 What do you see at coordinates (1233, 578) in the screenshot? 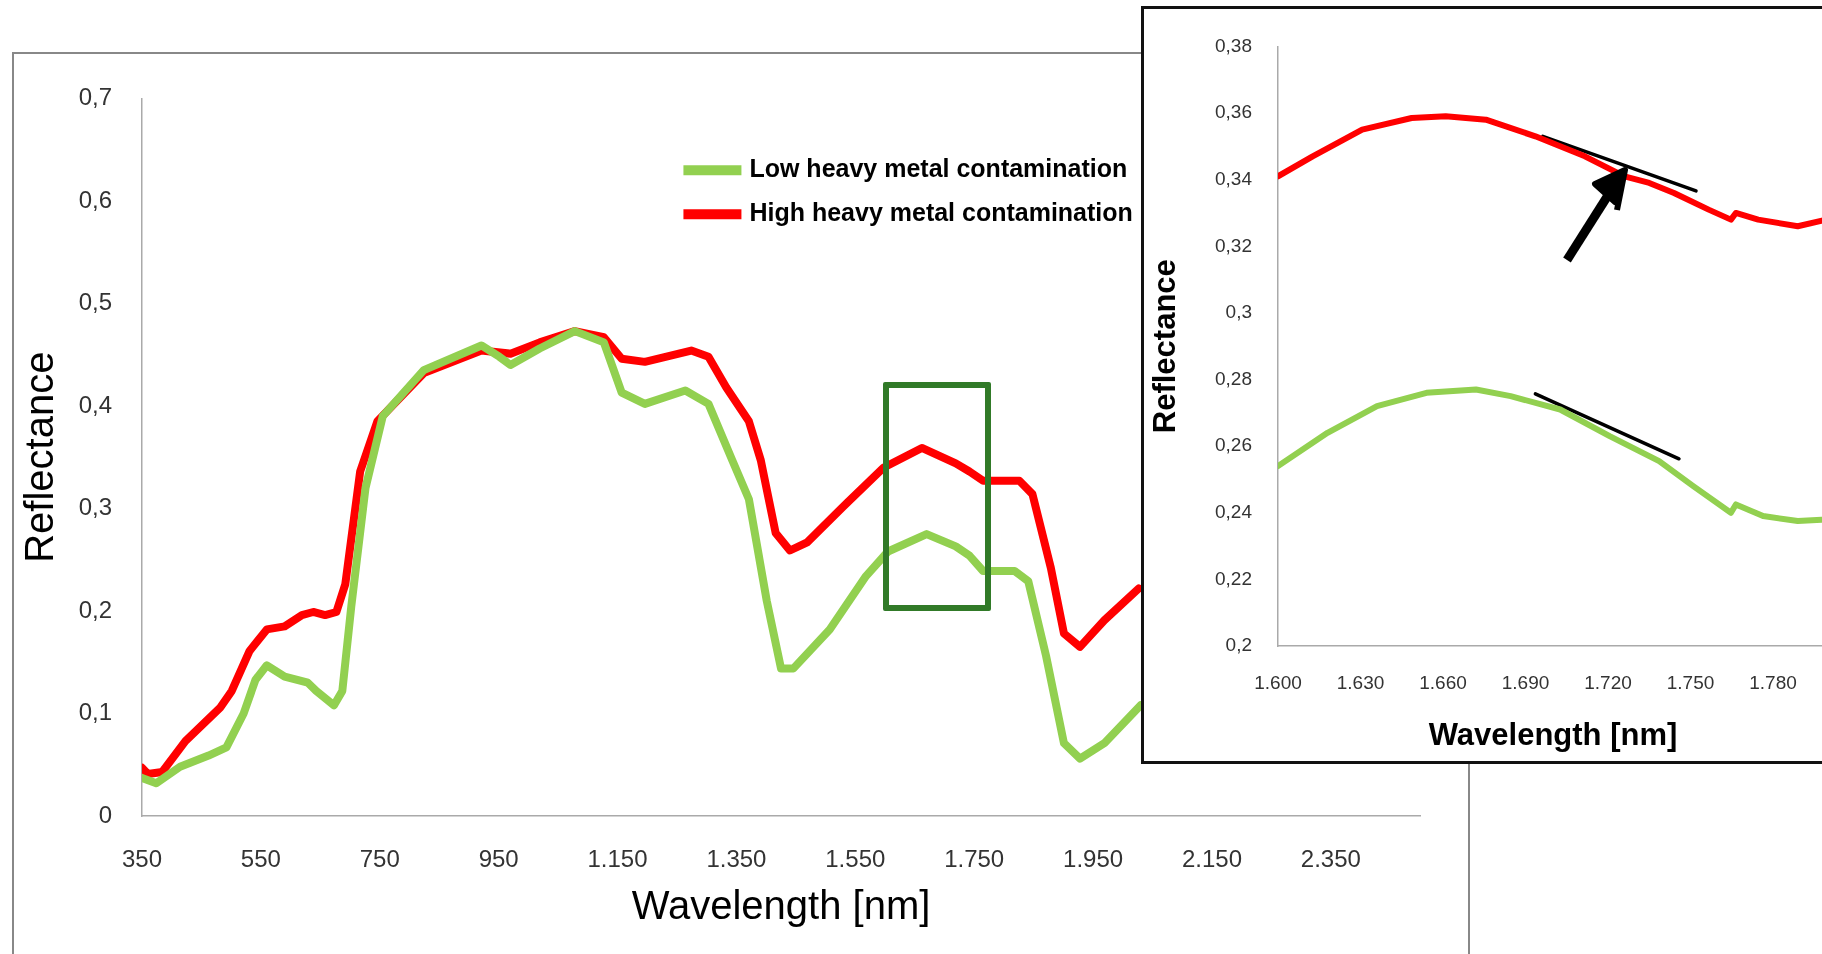
I see `y-tick-label: 0,22` at bounding box center [1233, 578].